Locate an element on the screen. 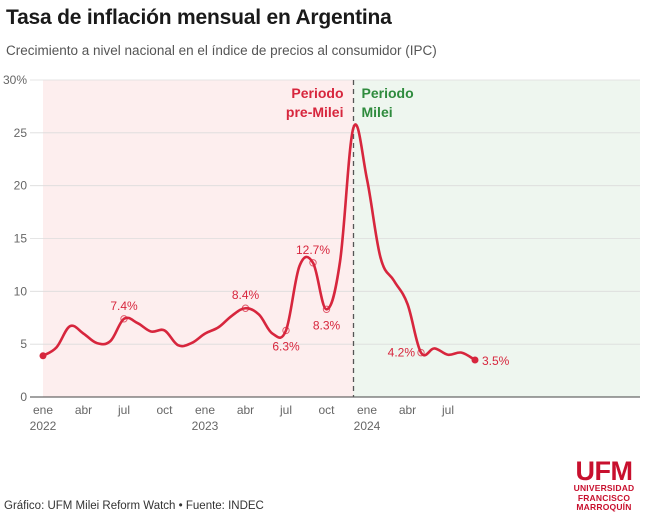  logo-mark: UFM is located at coordinates (604, 471).